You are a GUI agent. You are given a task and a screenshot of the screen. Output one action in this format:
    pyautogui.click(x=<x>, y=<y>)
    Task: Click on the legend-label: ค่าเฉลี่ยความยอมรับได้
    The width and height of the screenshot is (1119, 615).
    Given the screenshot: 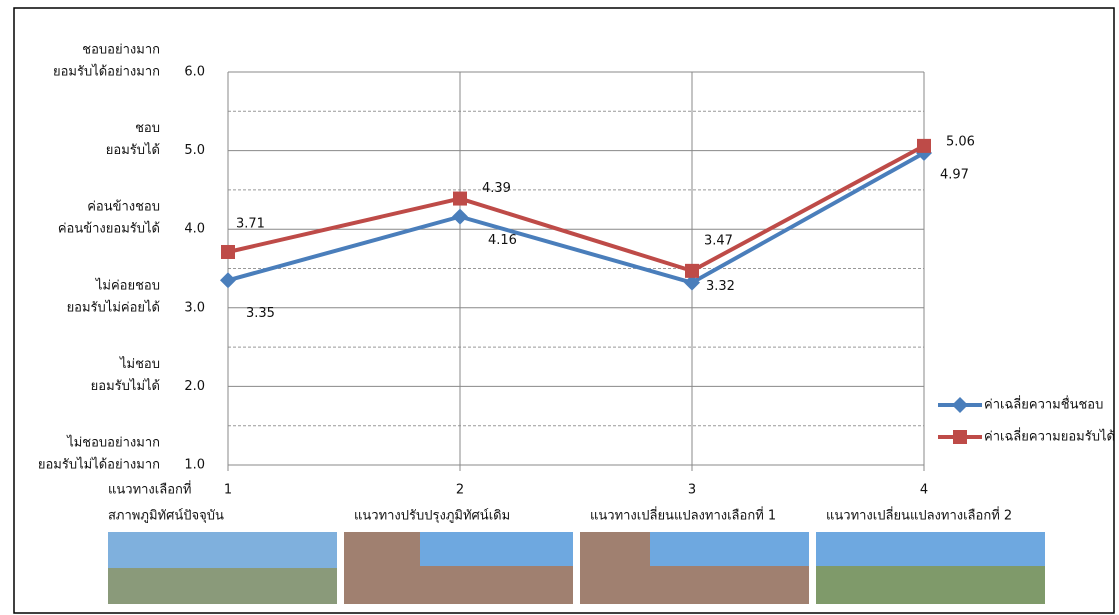 What is the action you would take?
    pyautogui.click(x=1049, y=436)
    